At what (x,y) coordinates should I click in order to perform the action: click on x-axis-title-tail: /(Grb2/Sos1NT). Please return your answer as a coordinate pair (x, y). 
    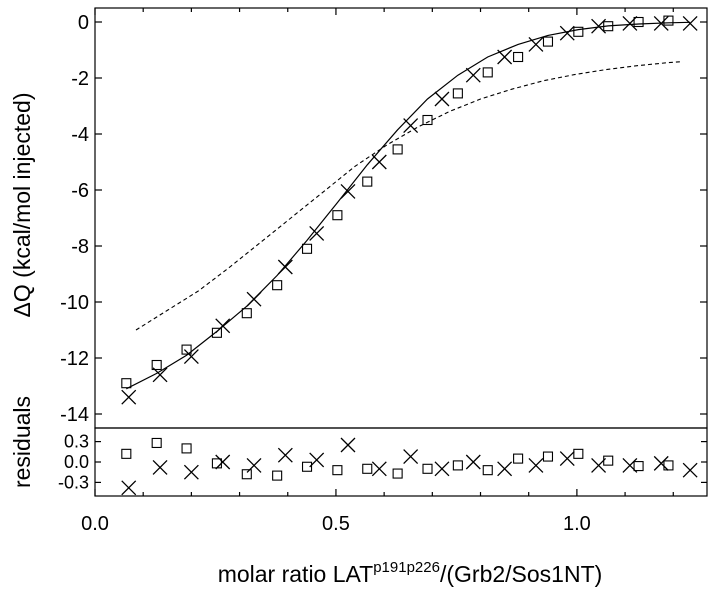
    Looking at the image, I should click on (521, 574).